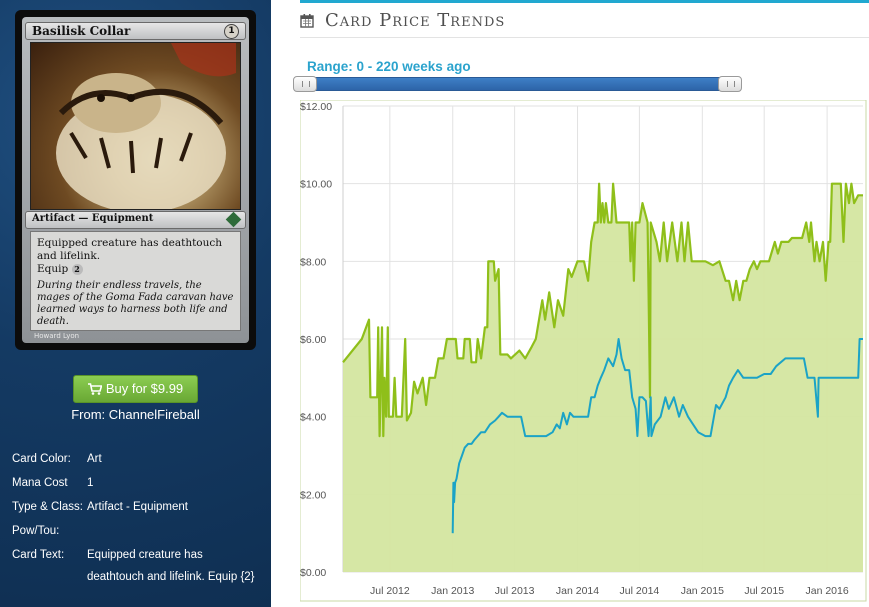 This screenshot has height=607, width=869. I want to click on card-type-bar: Artifact — Equipment, so click(135, 220).